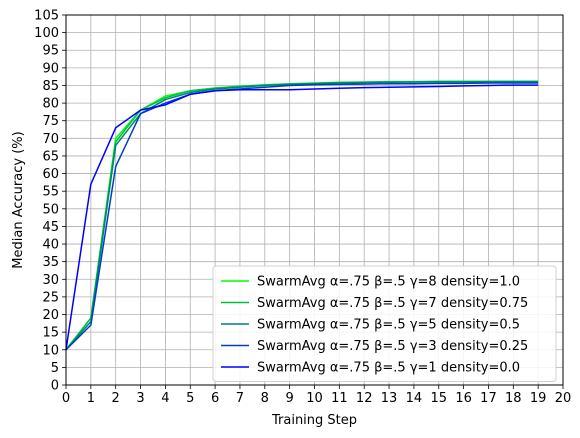 This screenshot has height=438, width=580. Describe the element at coordinates (364, 398) in the screenshot. I see `x-tick-label: 12` at that location.